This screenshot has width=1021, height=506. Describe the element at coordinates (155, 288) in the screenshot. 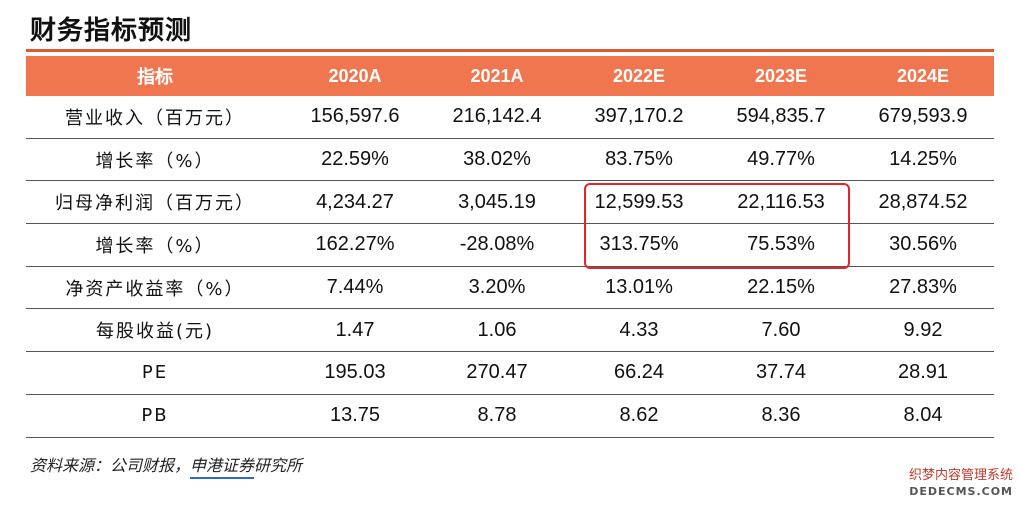

I see `row-label: 净资产收益率（%）` at that location.